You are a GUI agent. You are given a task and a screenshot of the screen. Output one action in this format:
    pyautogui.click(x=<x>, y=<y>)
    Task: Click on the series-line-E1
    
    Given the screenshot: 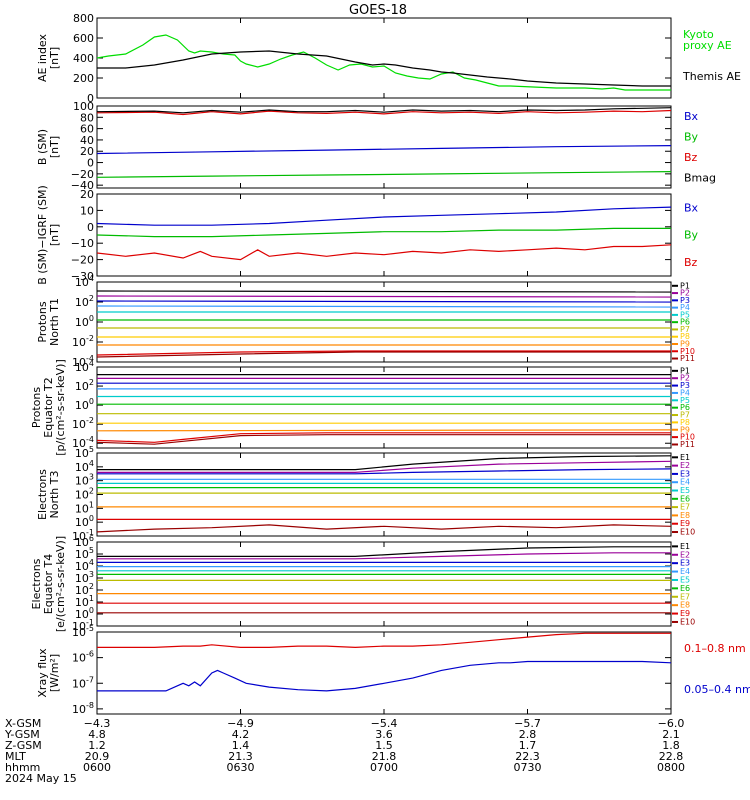 What is the action you would take?
    pyautogui.click(x=384, y=552)
    